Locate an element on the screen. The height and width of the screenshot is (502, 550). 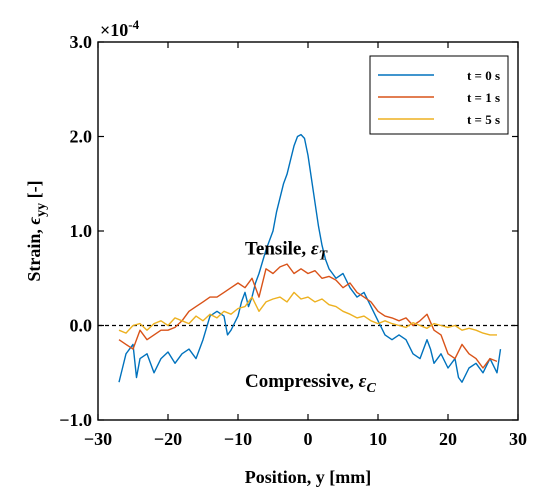
y-tick-label: 3.0 is located at coordinates (81, 42).